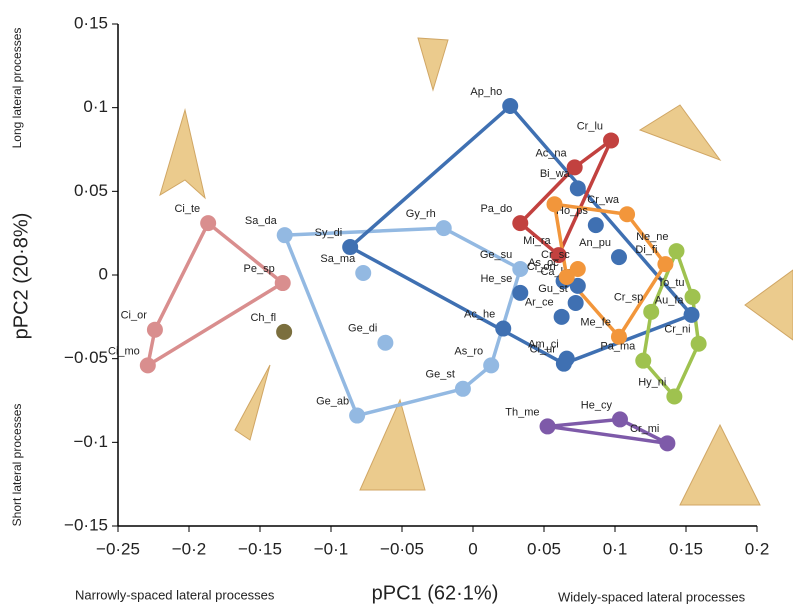  I want to click on point-label: Pe_sp, so click(259, 269).